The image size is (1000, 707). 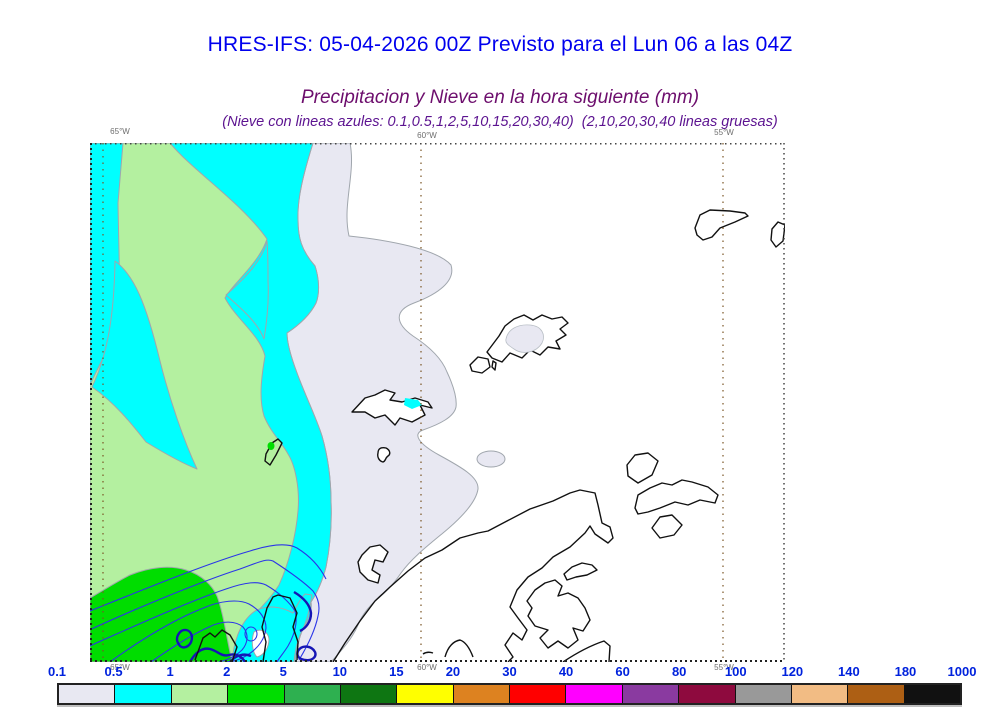 I want to click on island-jagged-se, so click(x=558, y=614).